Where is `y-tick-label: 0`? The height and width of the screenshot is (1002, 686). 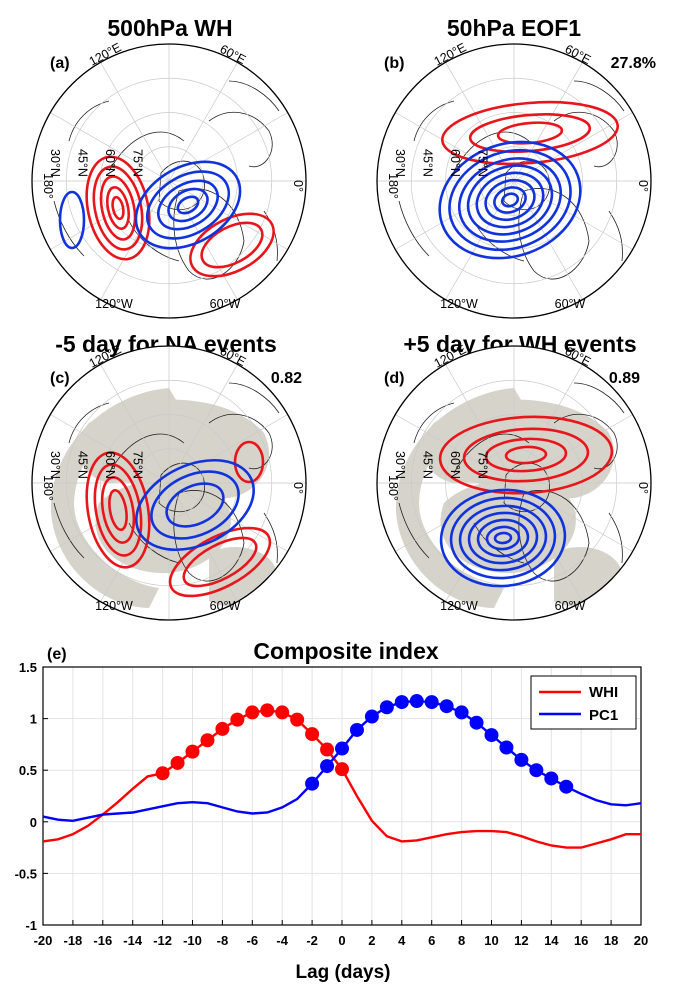 y-tick-label: 0 is located at coordinates (33, 822).